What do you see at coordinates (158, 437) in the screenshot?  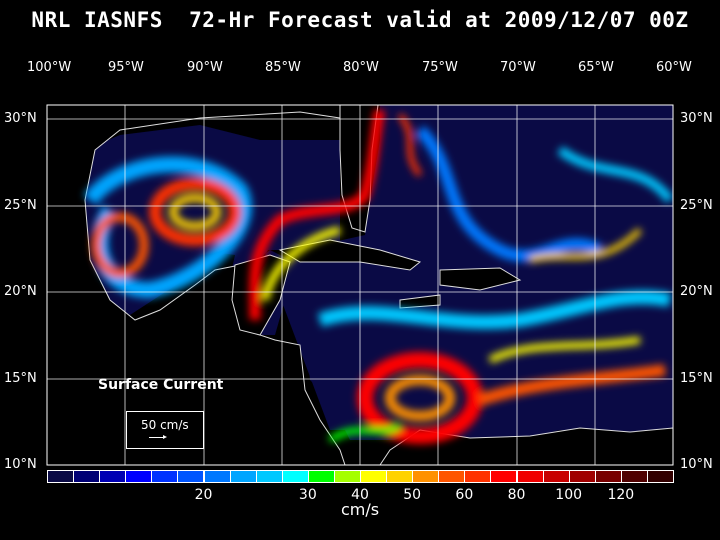 I see `scale-arrow-icon` at bounding box center [158, 437].